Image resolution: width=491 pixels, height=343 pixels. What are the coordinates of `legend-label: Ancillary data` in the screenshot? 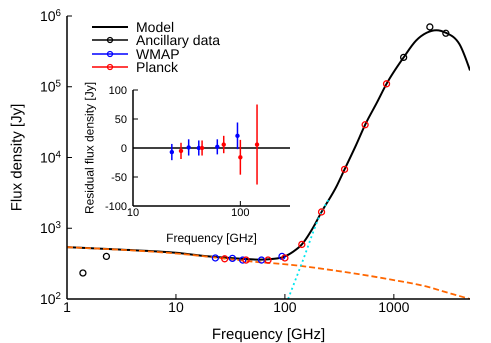 It's located at (178, 40).